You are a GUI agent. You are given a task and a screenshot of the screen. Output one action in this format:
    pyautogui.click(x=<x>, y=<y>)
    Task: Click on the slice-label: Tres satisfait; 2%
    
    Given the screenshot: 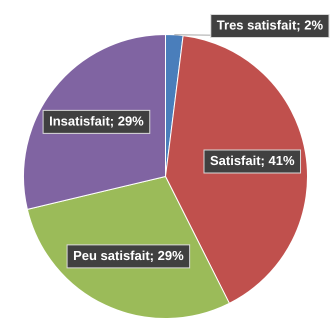 What is the action you would take?
    pyautogui.click(x=270, y=25)
    